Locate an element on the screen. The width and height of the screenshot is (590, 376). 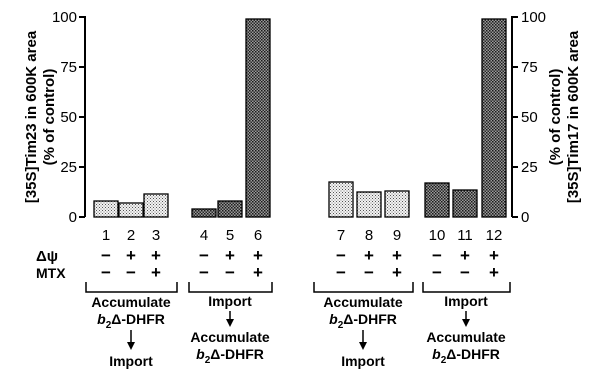
g4-line1: Import is located at coordinates (466, 301).